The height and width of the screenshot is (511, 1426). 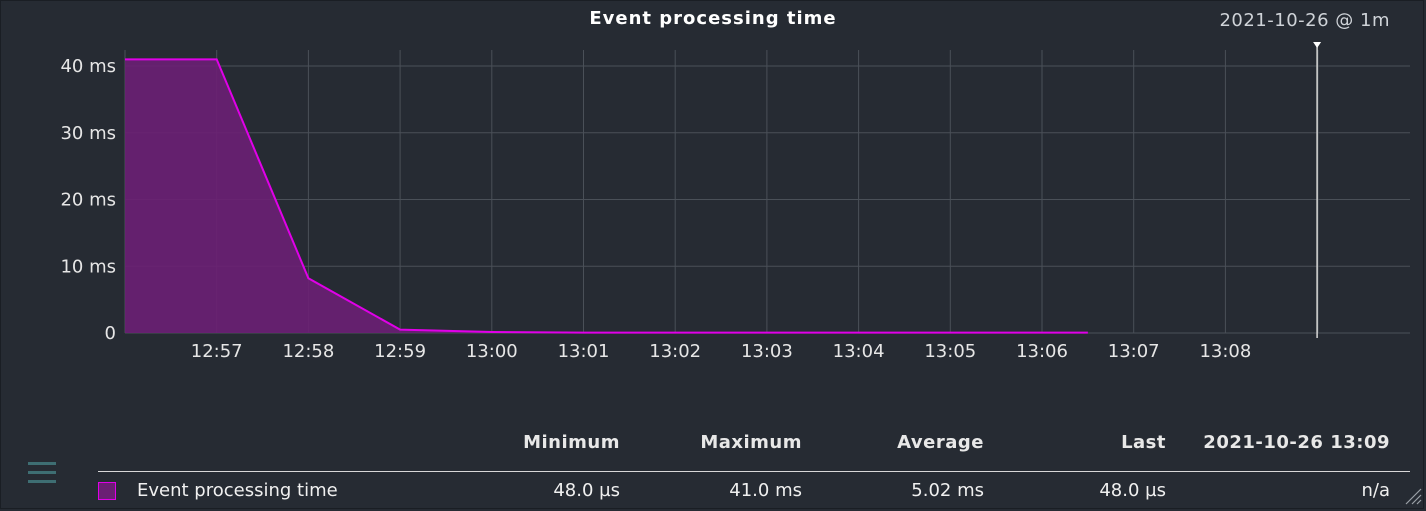 I want to click on time-cursor-marker, so click(x=1317, y=45).